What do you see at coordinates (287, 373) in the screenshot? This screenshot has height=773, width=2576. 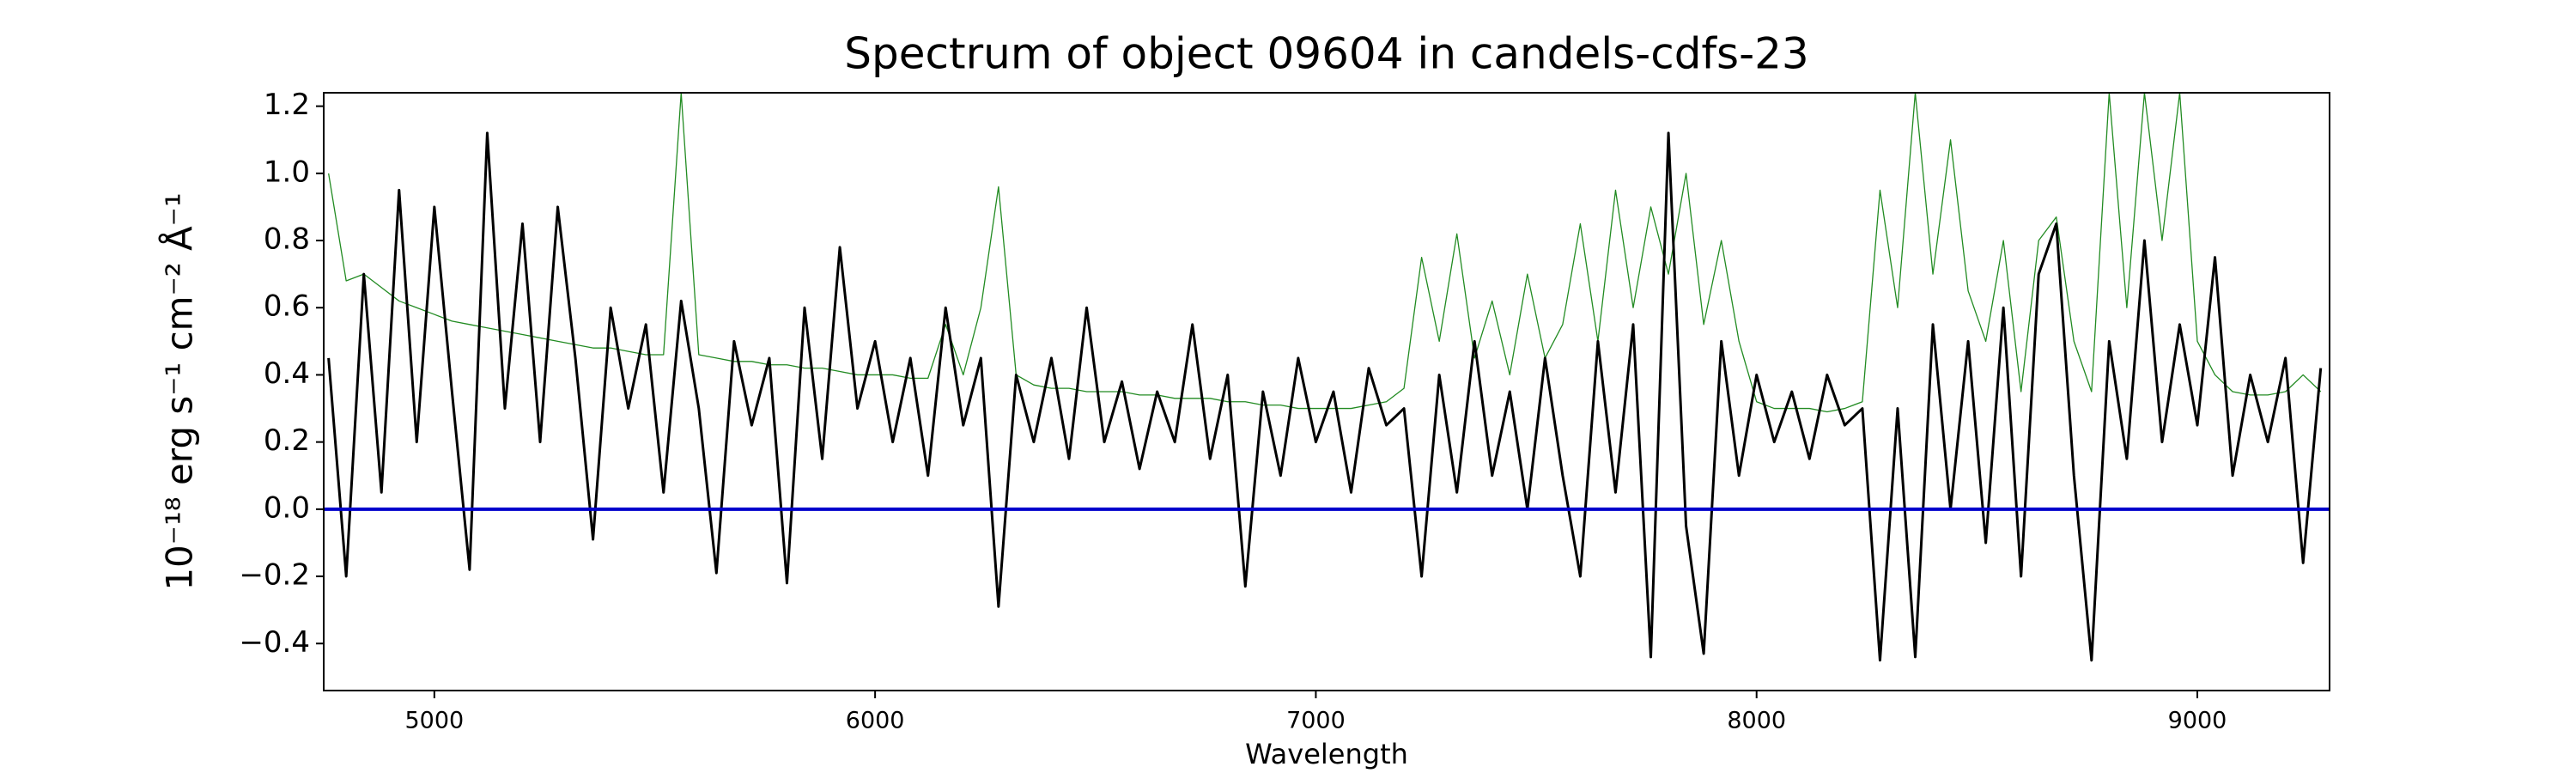 I see `y-tick-label: 0.4` at bounding box center [287, 373].